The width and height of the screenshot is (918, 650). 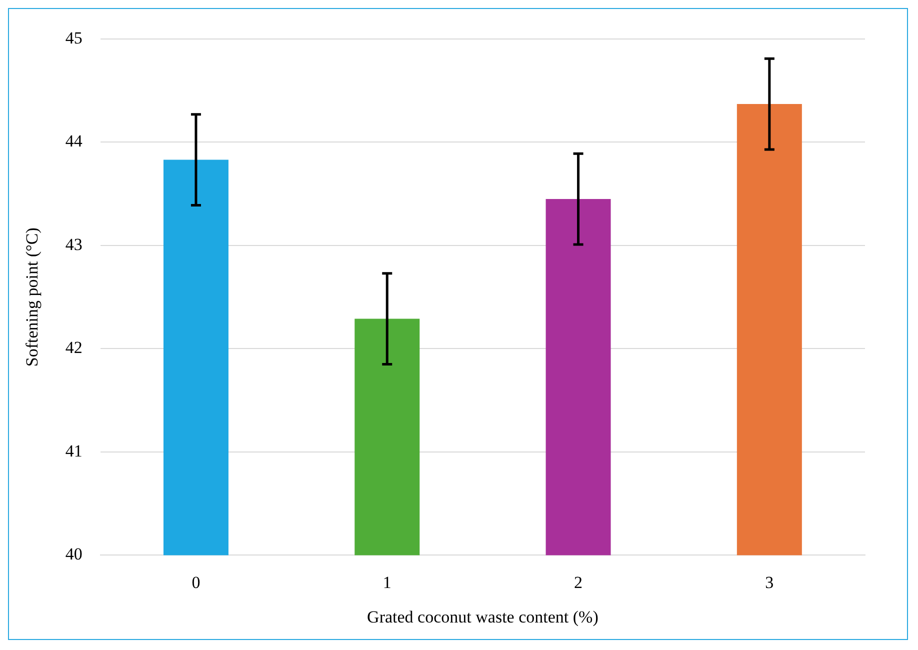 I want to click on x-tick-label: 1, so click(x=387, y=582).